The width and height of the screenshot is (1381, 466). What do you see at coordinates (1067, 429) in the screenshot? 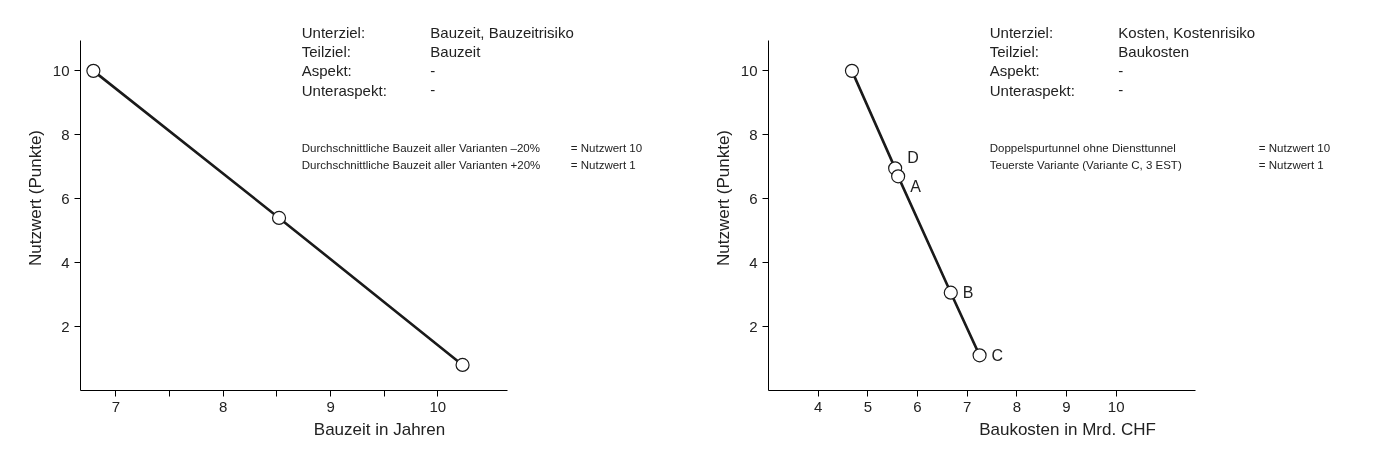
I see `x-axis-title: Baukosten in Mrd. CHF` at bounding box center [1067, 429].